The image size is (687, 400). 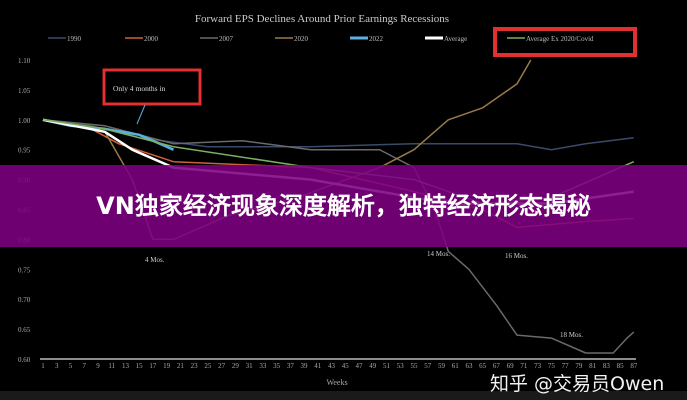 I want to click on x-tick-label: 57, so click(x=428, y=366).